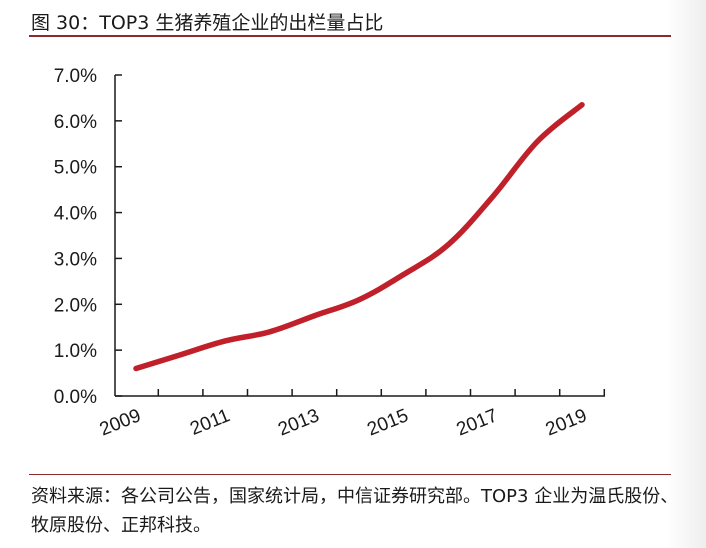 The height and width of the screenshot is (548, 706). I want to click on source-rule, so click(350, 474).